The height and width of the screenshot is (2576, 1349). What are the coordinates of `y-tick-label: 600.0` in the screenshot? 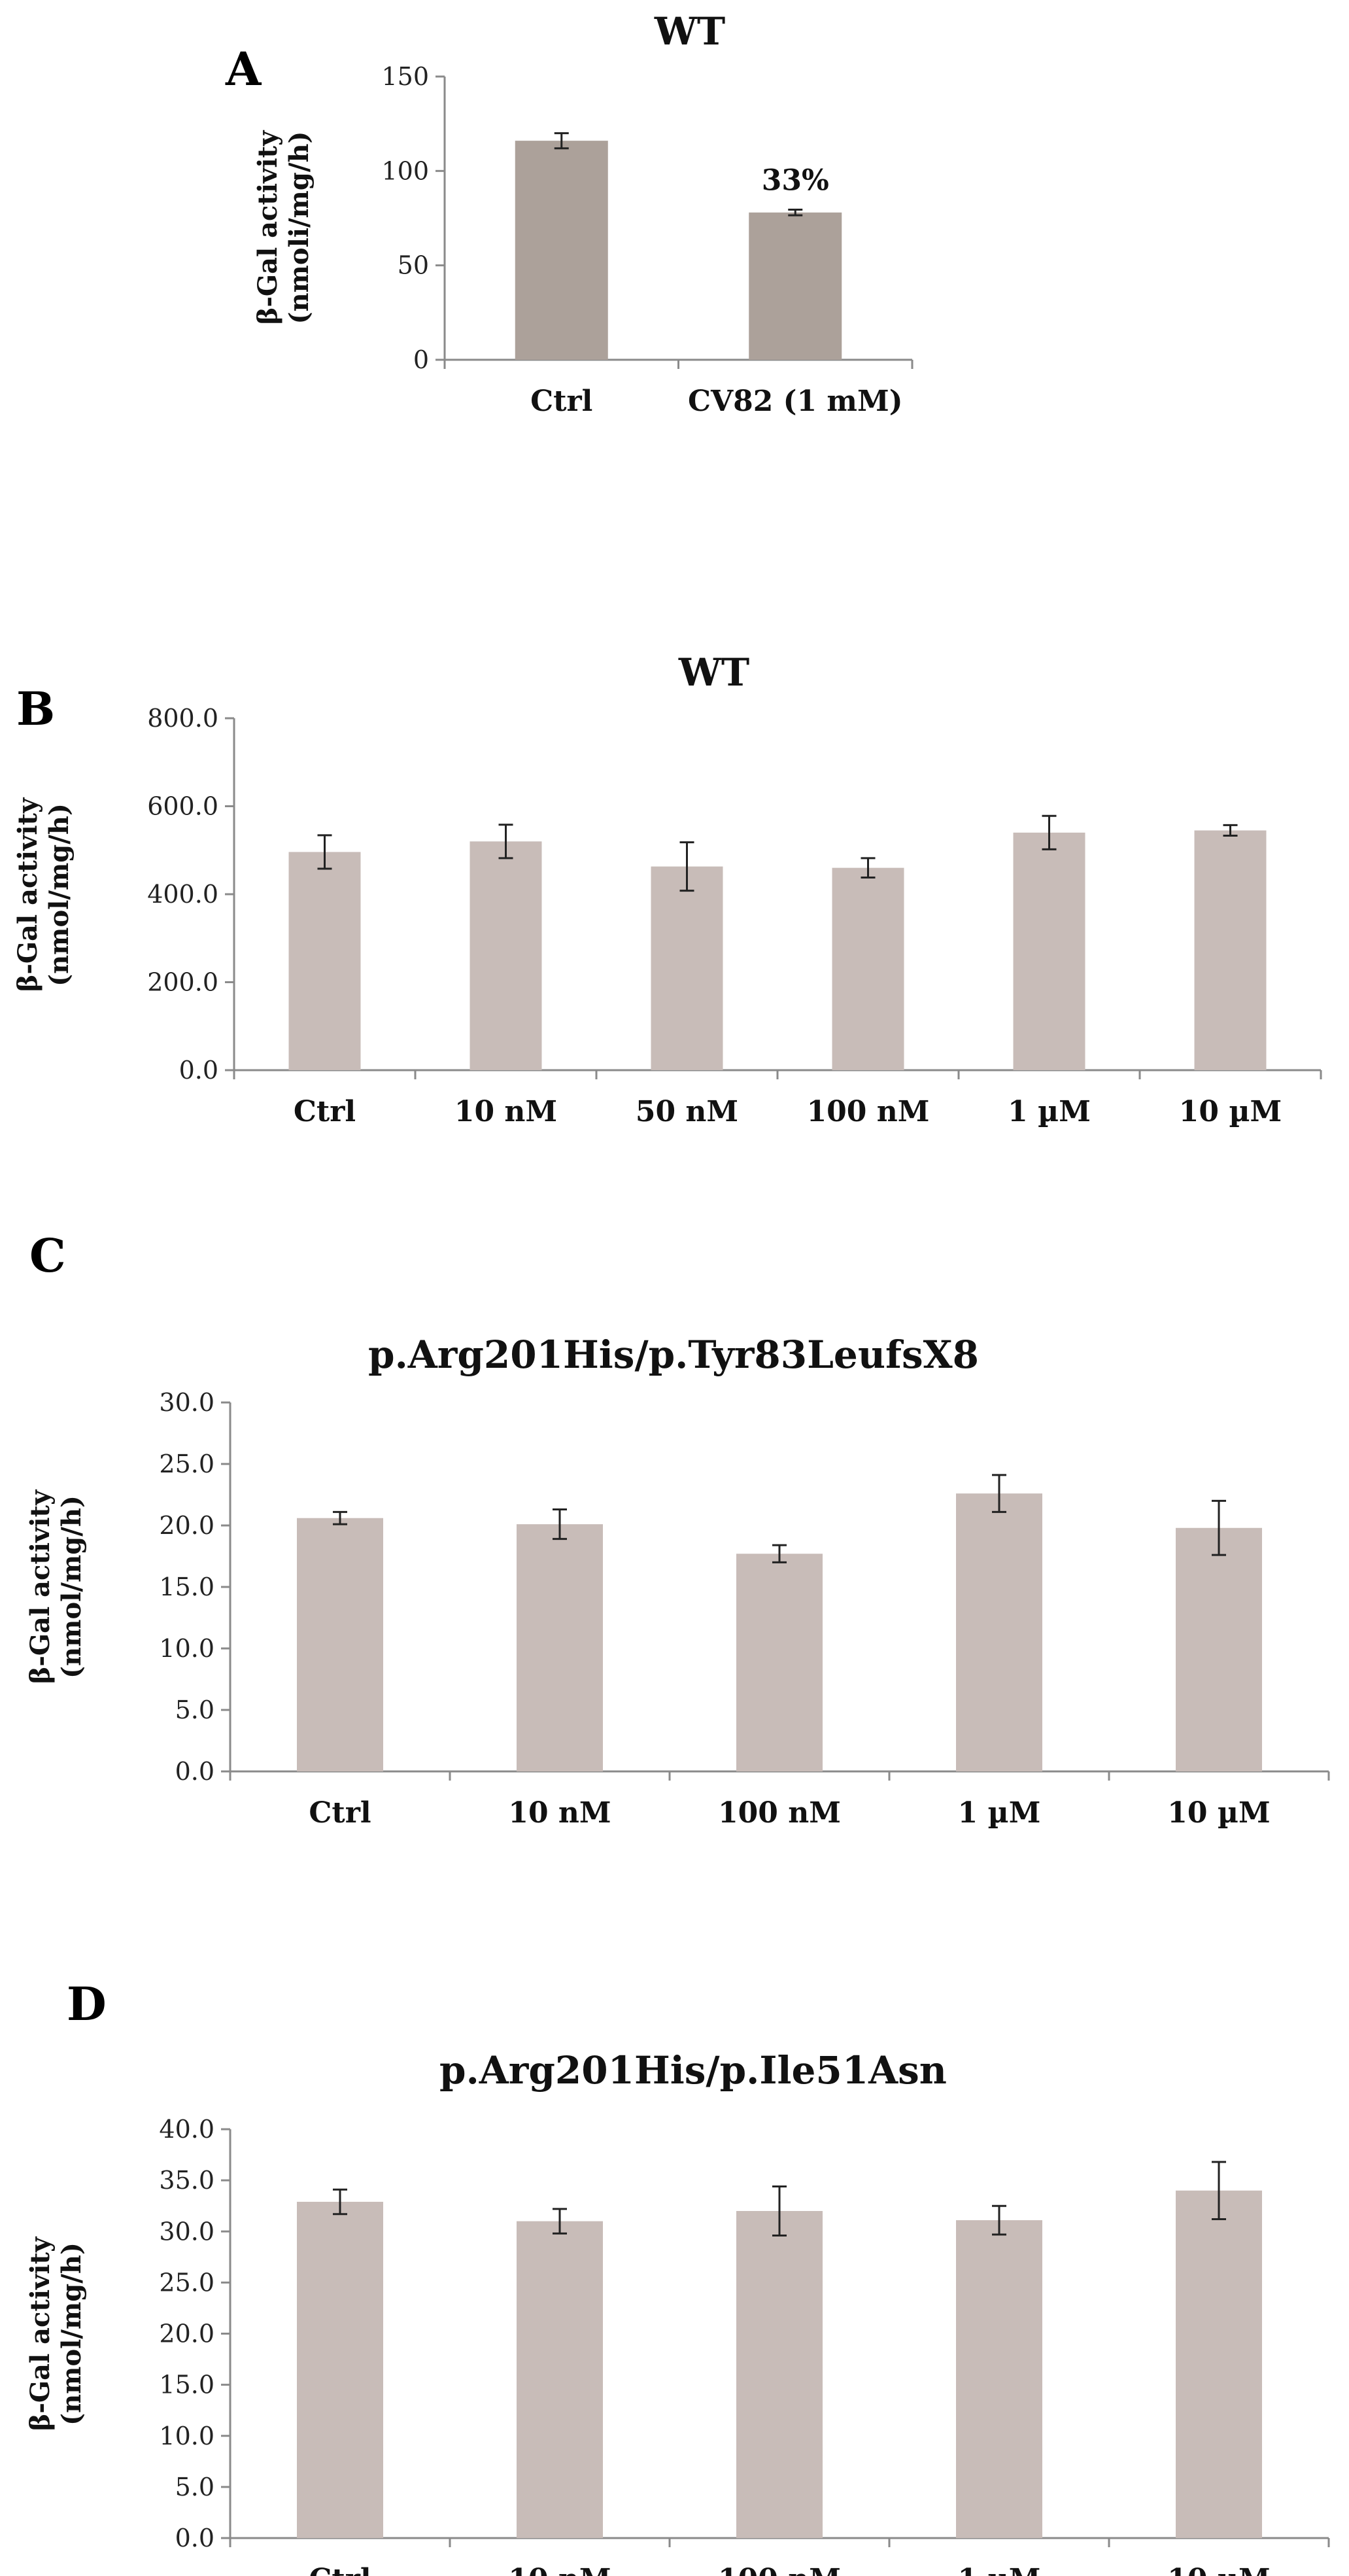 It's located at (182, 806).